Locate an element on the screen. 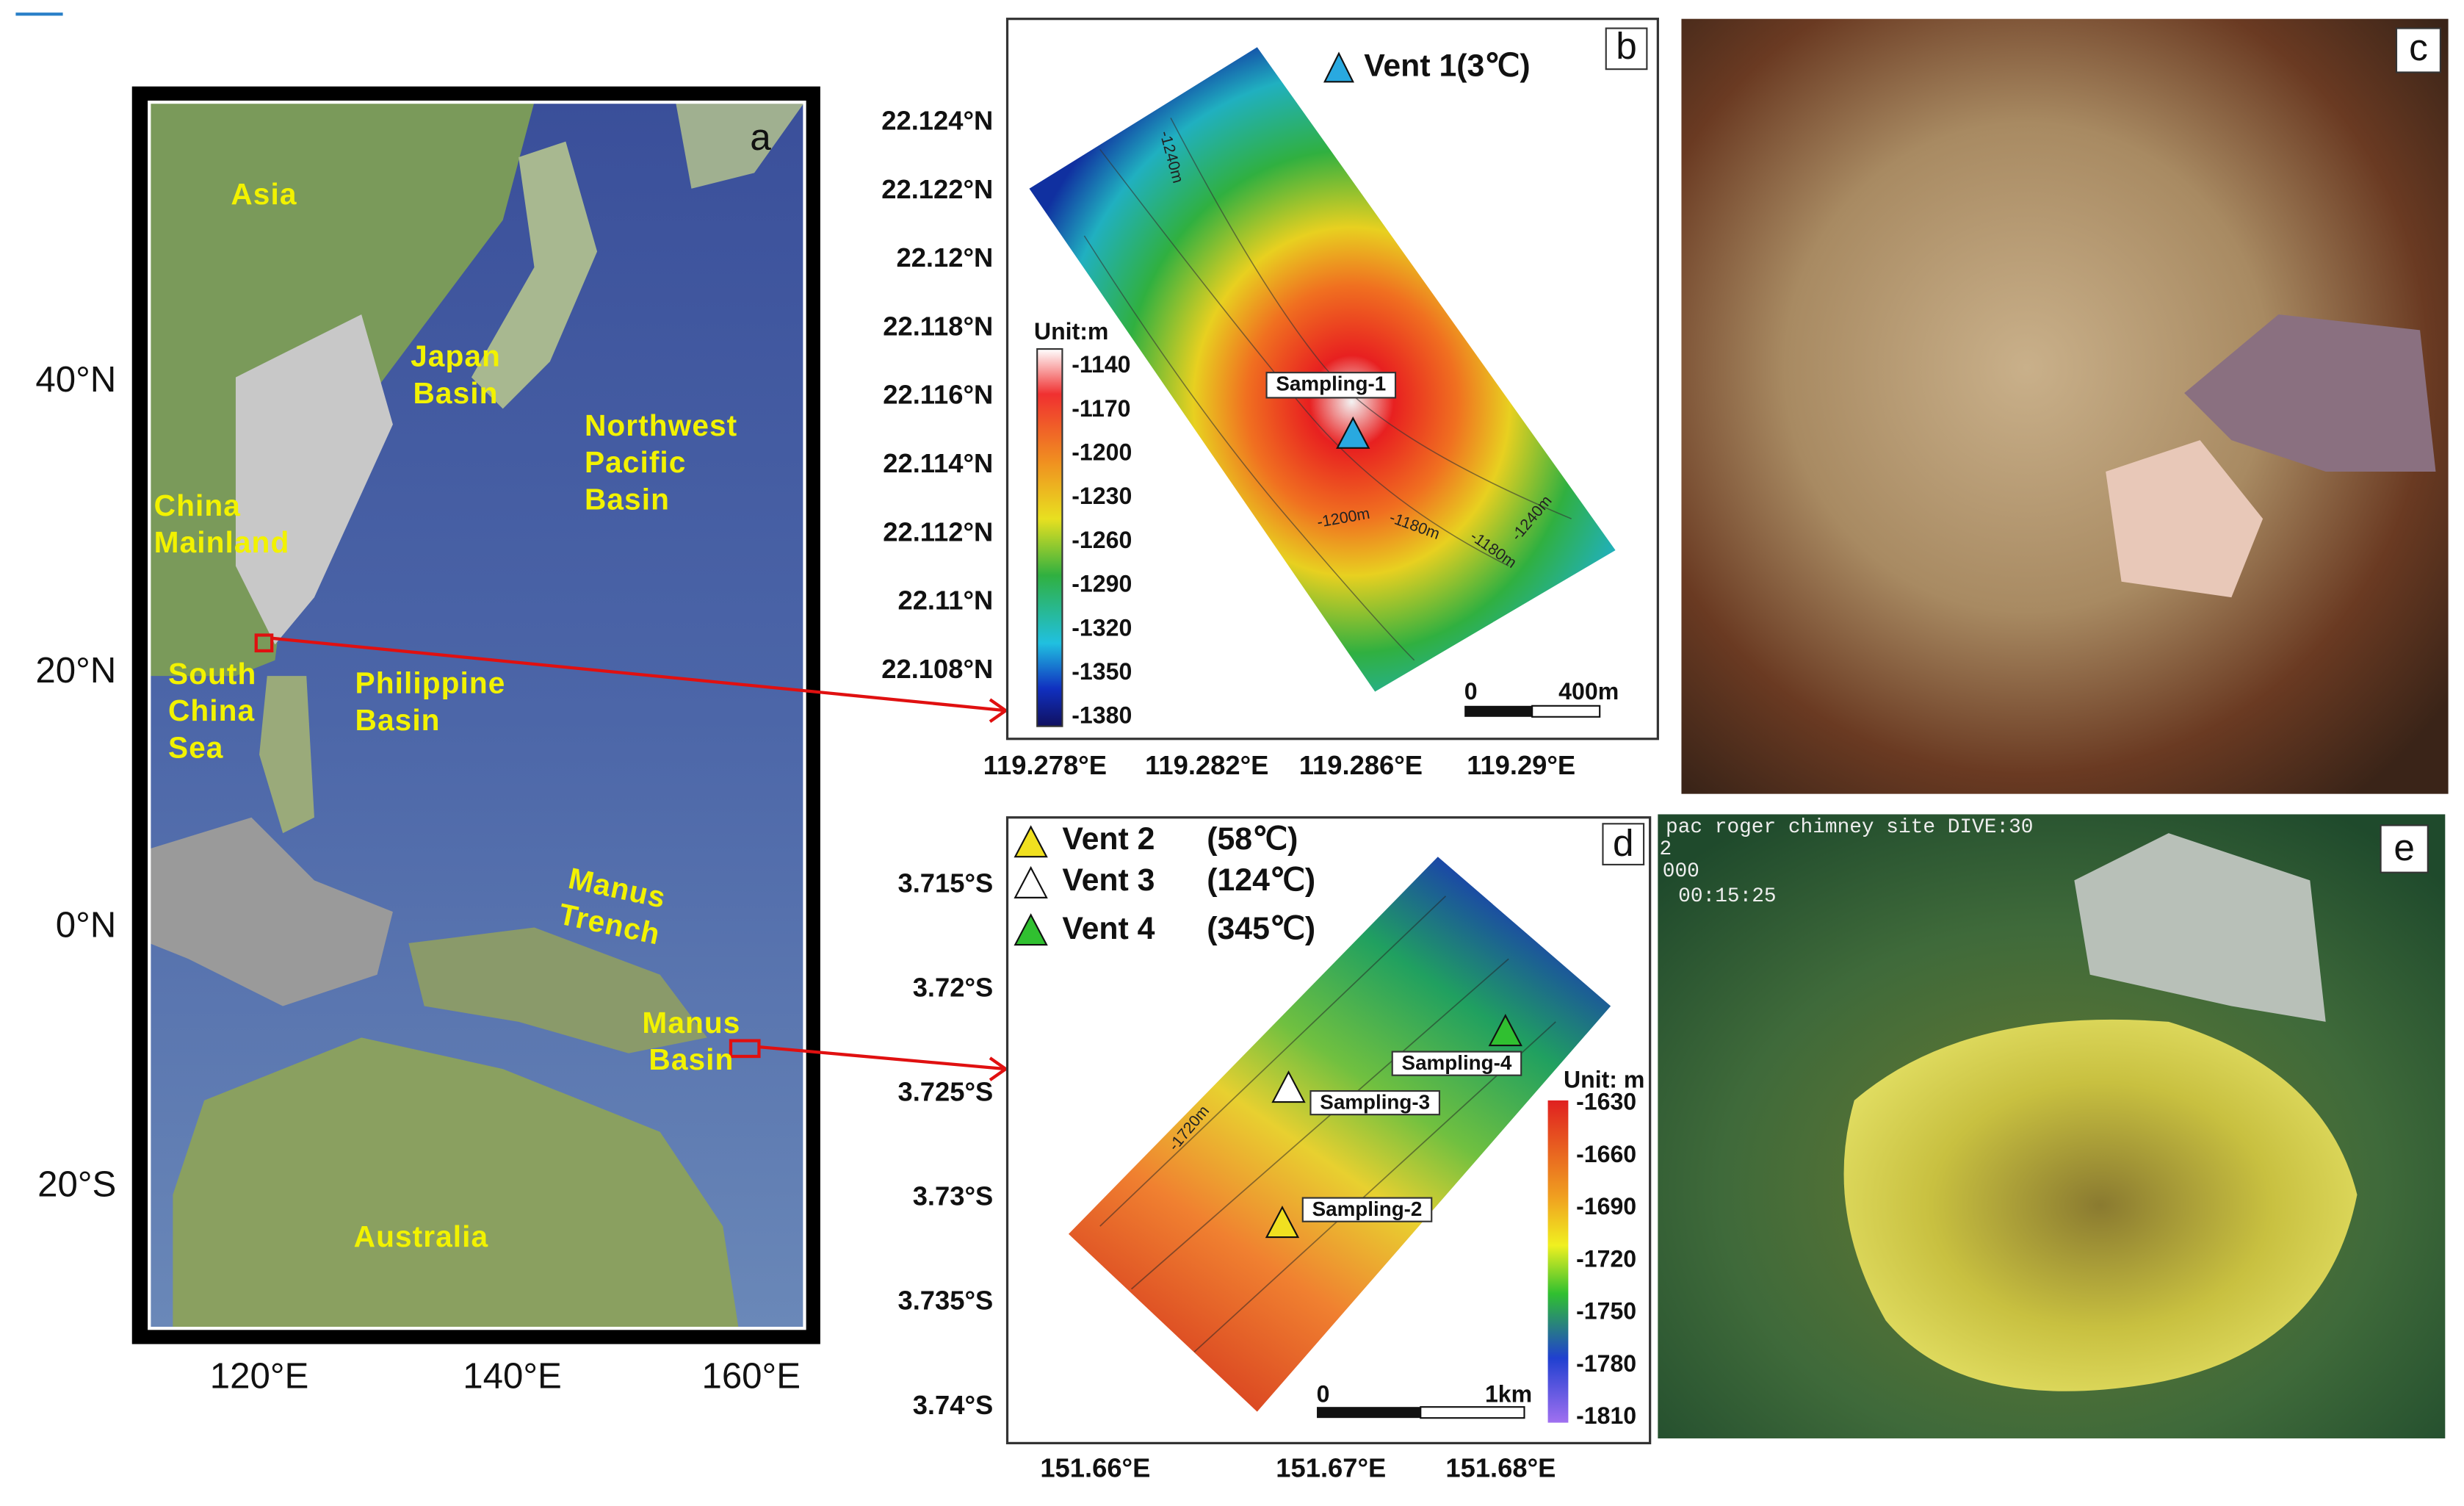 The height and width of the screenshot is (1506, 2464). lat-tick-label: 22.12°N is located at coordinates (944, 257).